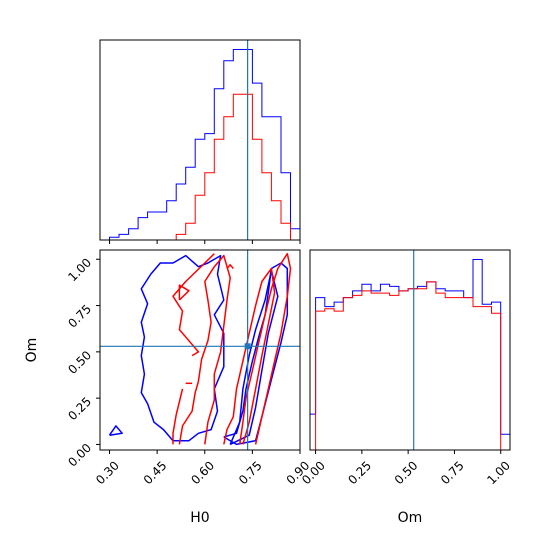 This screenshot has height=550, width=550. What do you see at coordinates (359, 472) in the screenshot?
I see `hist-om-x-tick-label: 0.25` at bounding box center [359, 472].